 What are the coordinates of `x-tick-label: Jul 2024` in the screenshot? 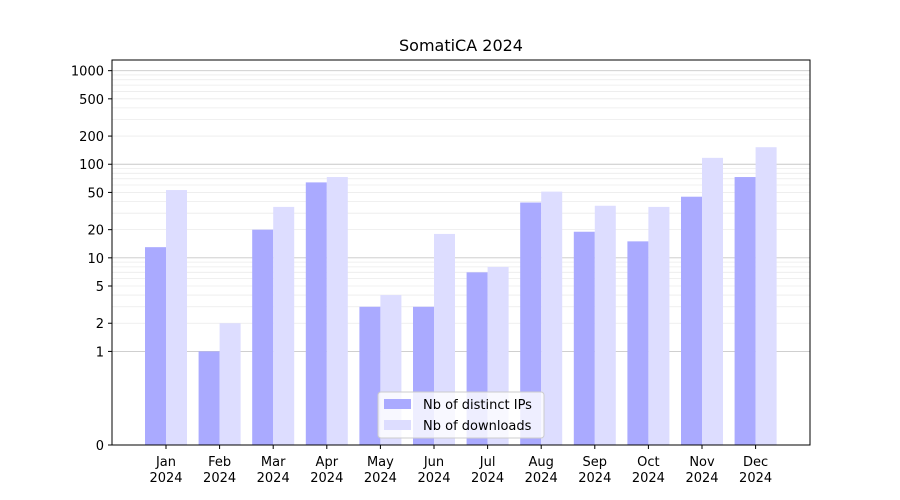 It's located at (487, 470).